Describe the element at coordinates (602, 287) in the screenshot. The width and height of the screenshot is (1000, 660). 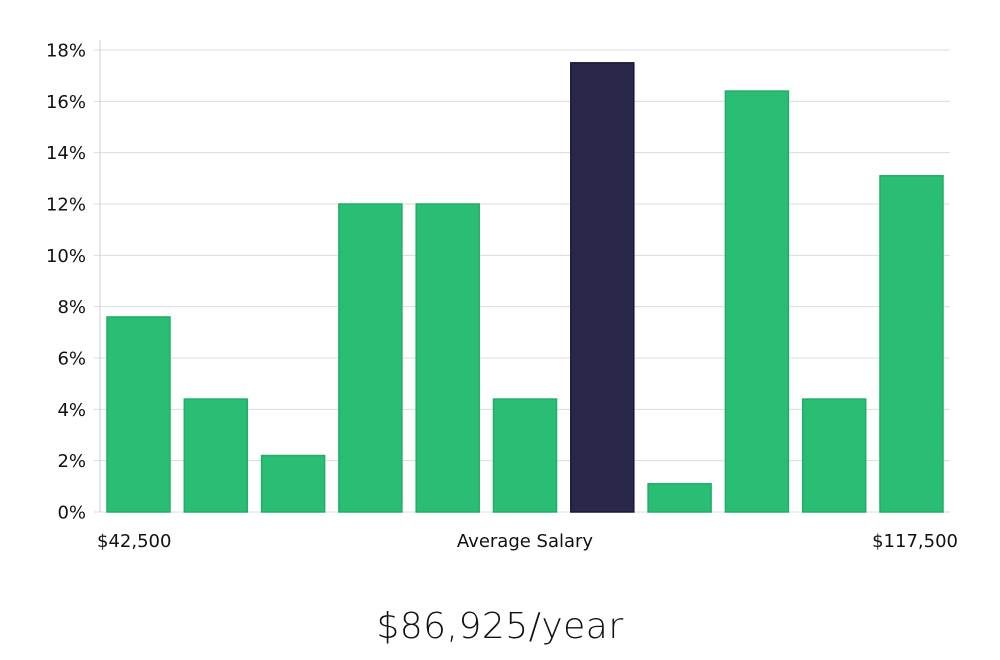
I see `bar-highlight` at that location.